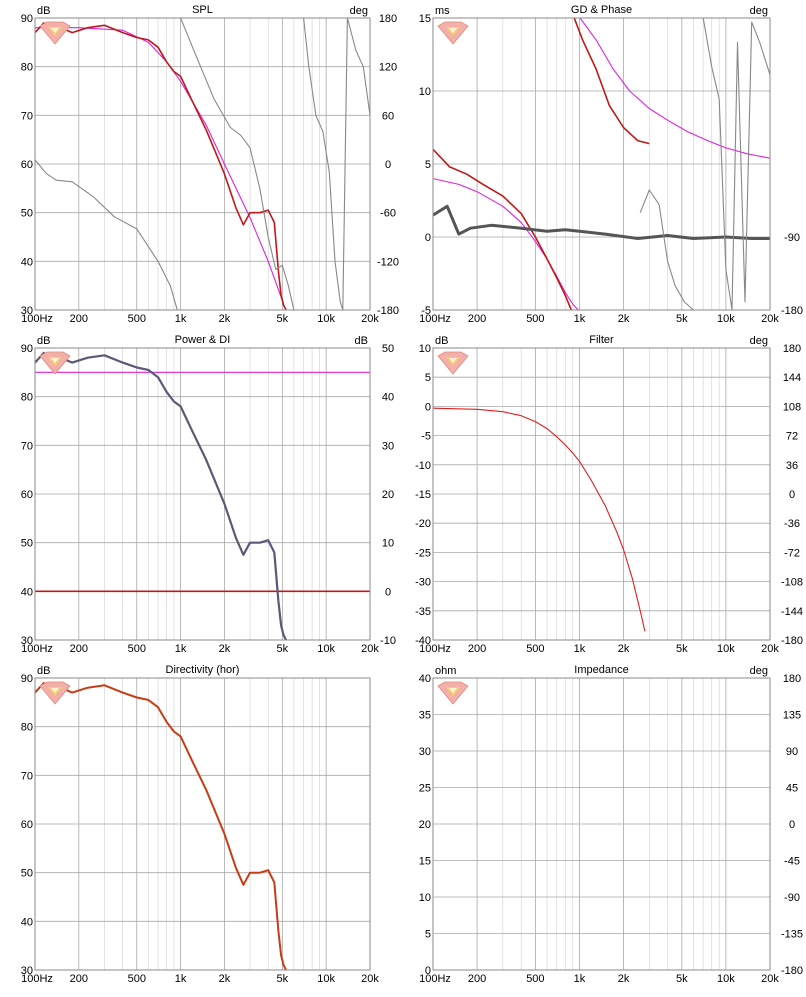 The width and height of the screenshot is (806, 997). What do you see at coordinates (388, 19) in the screenshot?
I see `y-right-tick-label: 180` at bounding box center [388, 19].